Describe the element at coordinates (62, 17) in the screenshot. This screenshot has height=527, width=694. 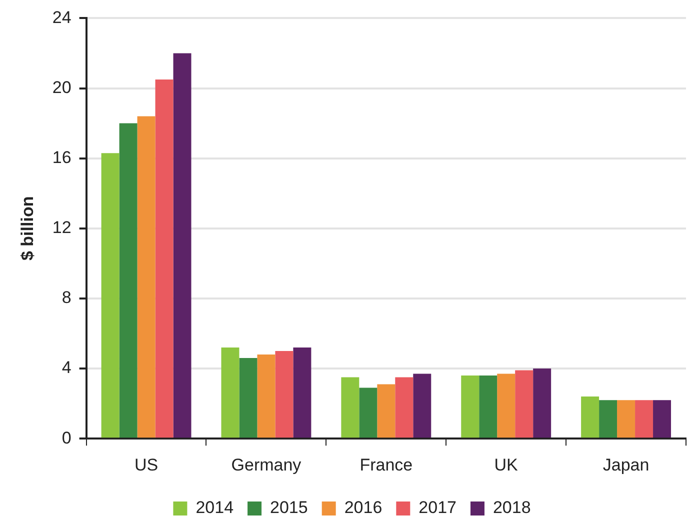
I see `y-tick-label: 24` at that location.